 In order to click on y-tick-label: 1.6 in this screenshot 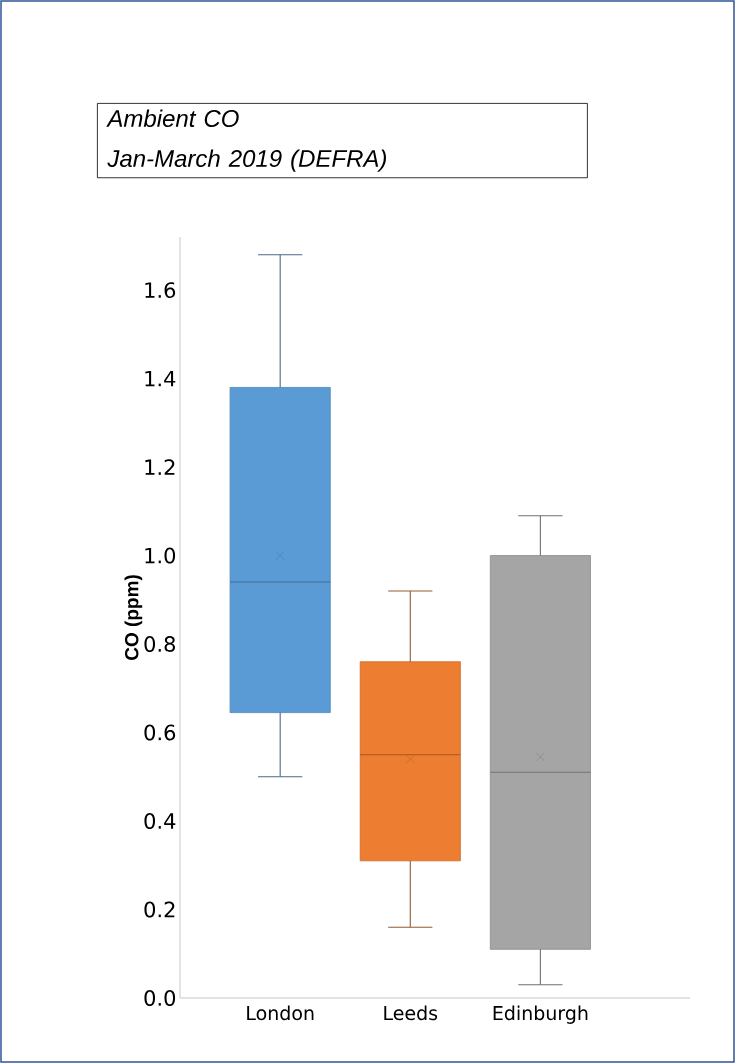, I will do `click(160, 290)`.